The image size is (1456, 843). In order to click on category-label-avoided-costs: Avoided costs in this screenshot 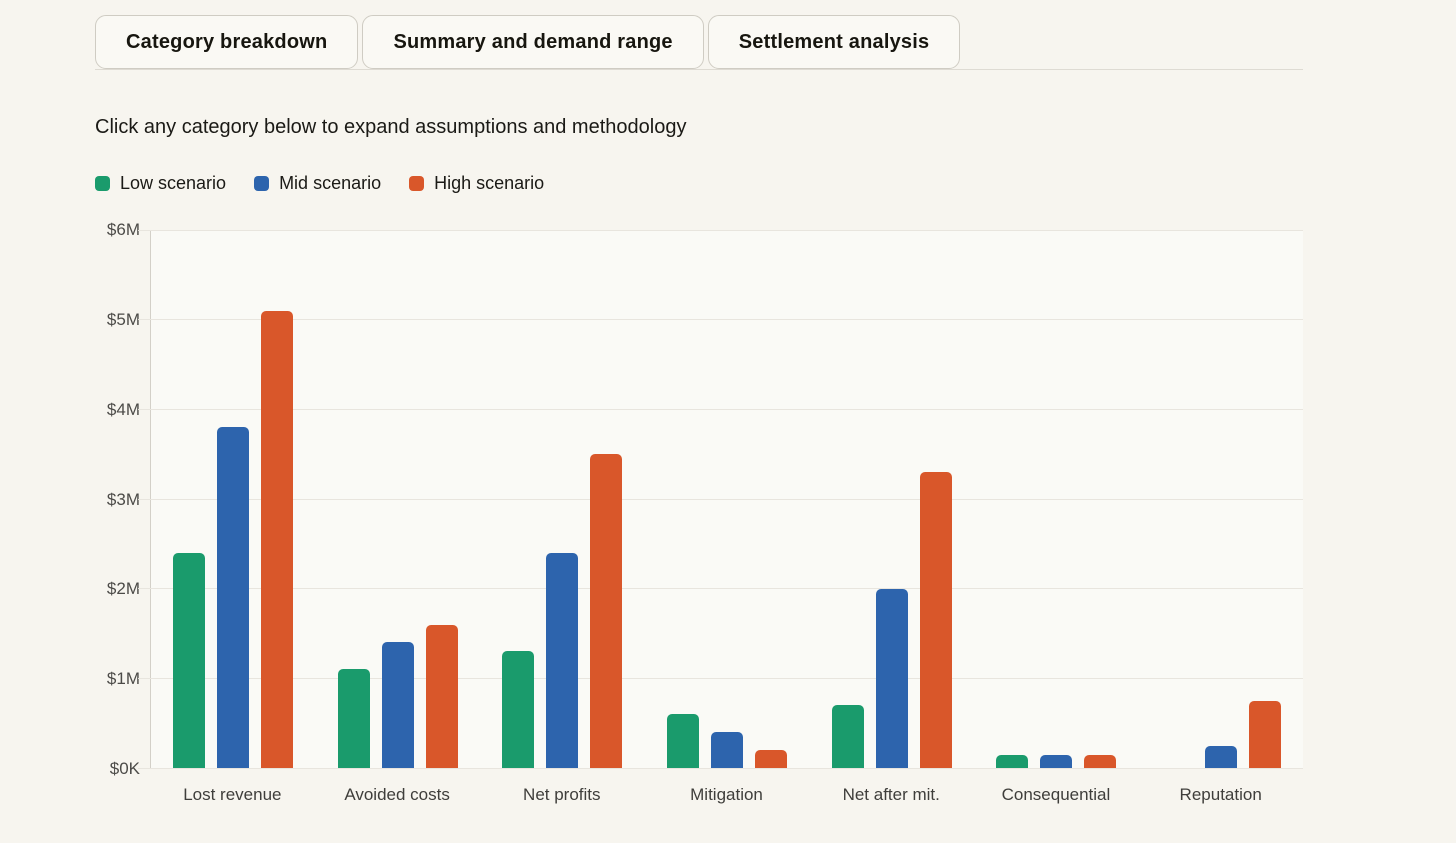, I will do `click(397, 794)`.